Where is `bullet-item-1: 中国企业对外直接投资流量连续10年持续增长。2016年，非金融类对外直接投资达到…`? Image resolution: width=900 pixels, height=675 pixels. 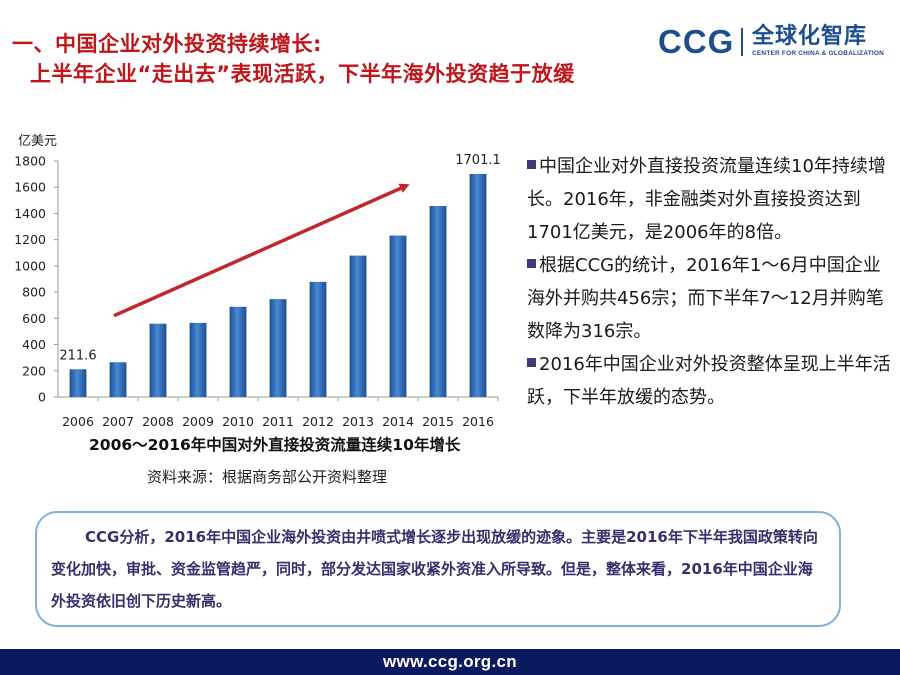
bullet-item-1: 中国企业对外直接投资流量连续10年持续增长。2016年，非金融类对外直接投资达到… is located at coordinates (709, 199).